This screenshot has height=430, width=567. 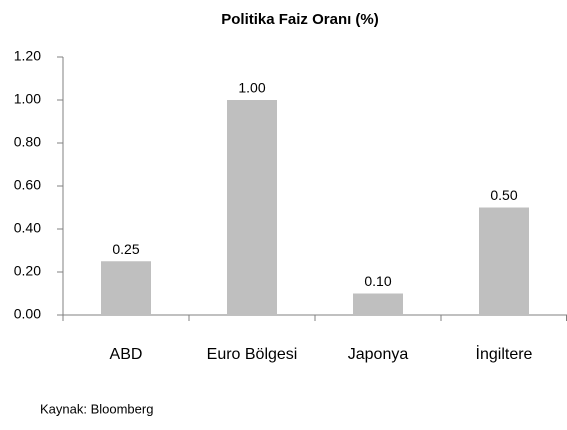 I want to click on x-tick-label: ABD, so click(x=126, y=354).